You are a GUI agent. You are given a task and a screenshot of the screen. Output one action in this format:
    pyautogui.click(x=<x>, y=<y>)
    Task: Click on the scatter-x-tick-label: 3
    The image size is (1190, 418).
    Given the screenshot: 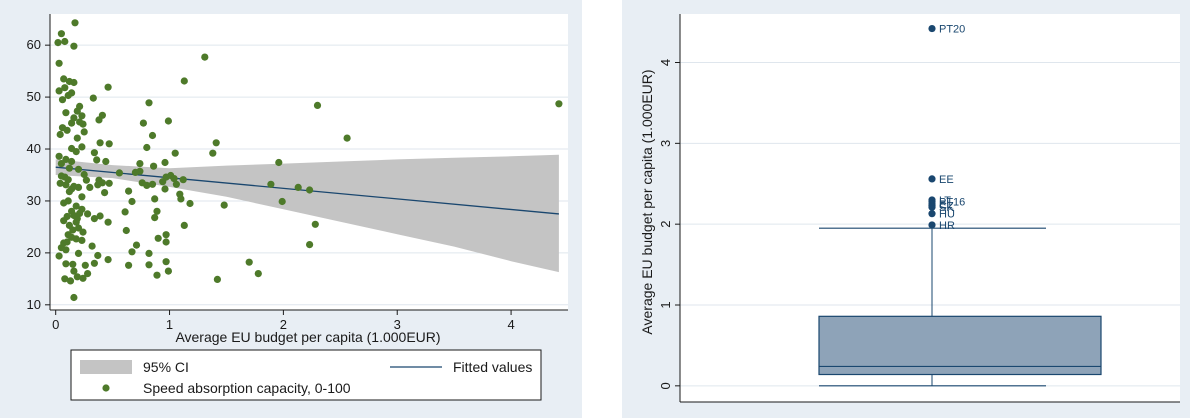 What is the action you would take?
    pyautogui.click(x=397, y=324)
    